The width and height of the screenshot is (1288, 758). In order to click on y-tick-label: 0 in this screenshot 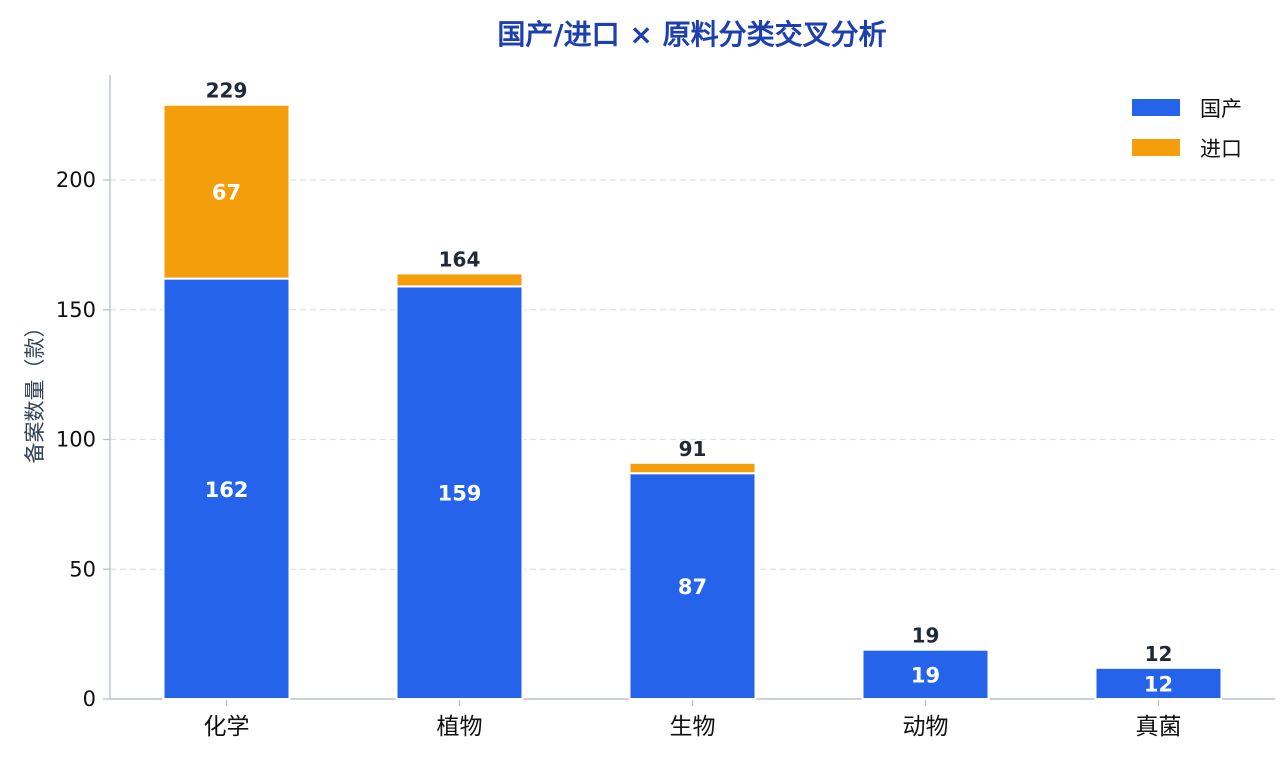, I will do `click(89, 699)`.